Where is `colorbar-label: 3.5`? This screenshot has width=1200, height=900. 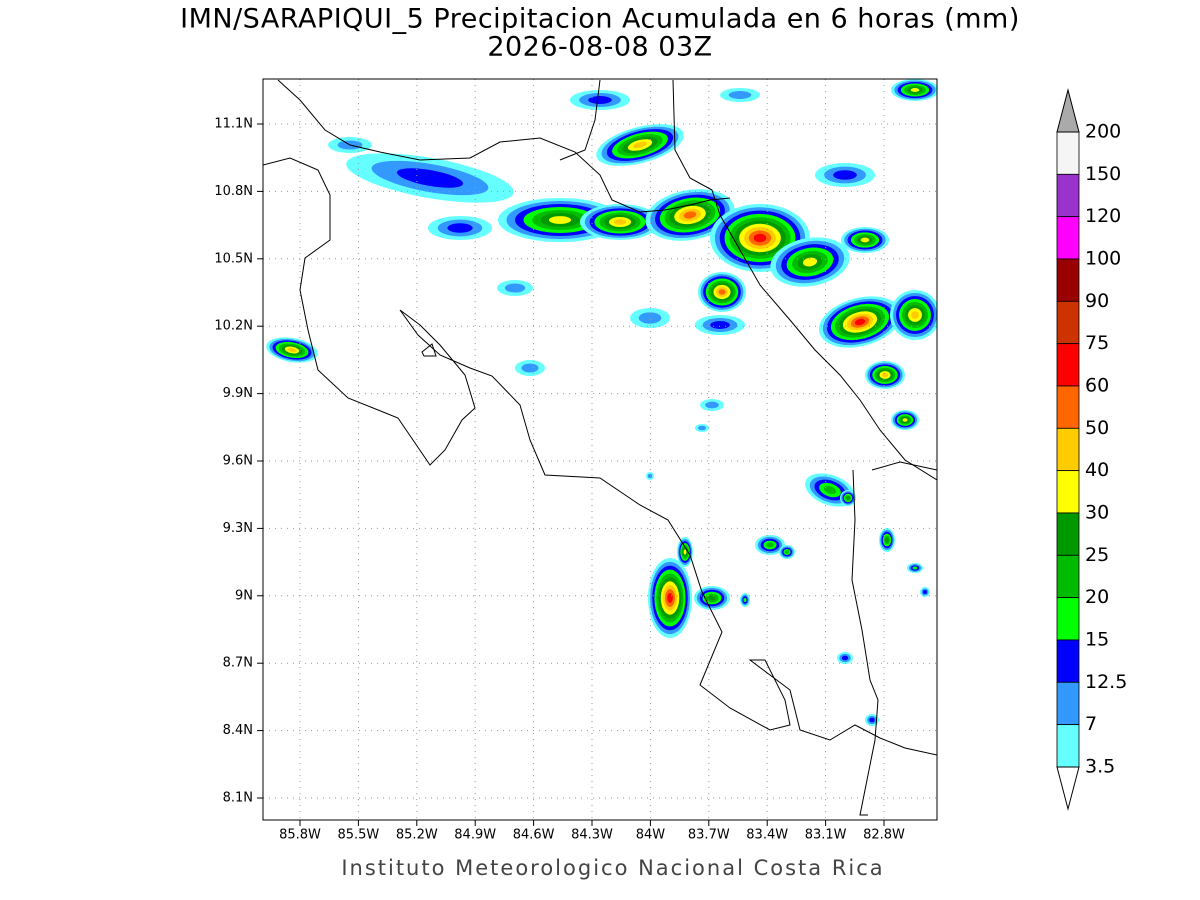
colorbar-label: 3.5 is located at coordinates (1100, 766).